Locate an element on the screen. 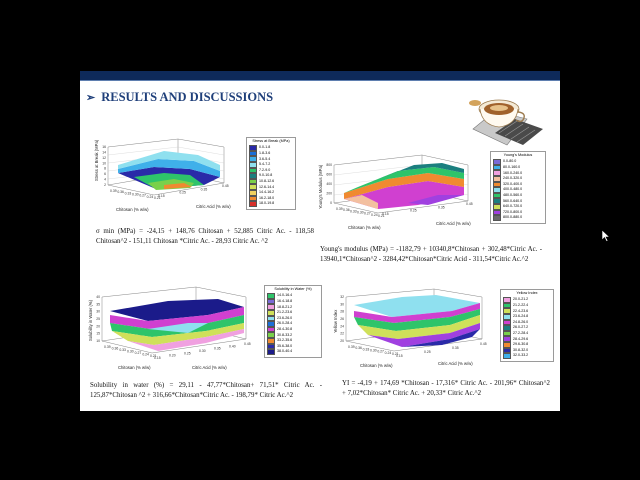 This screenshot has width=640, height=480. yellow-surface-band is located at coordinates (441, 338).